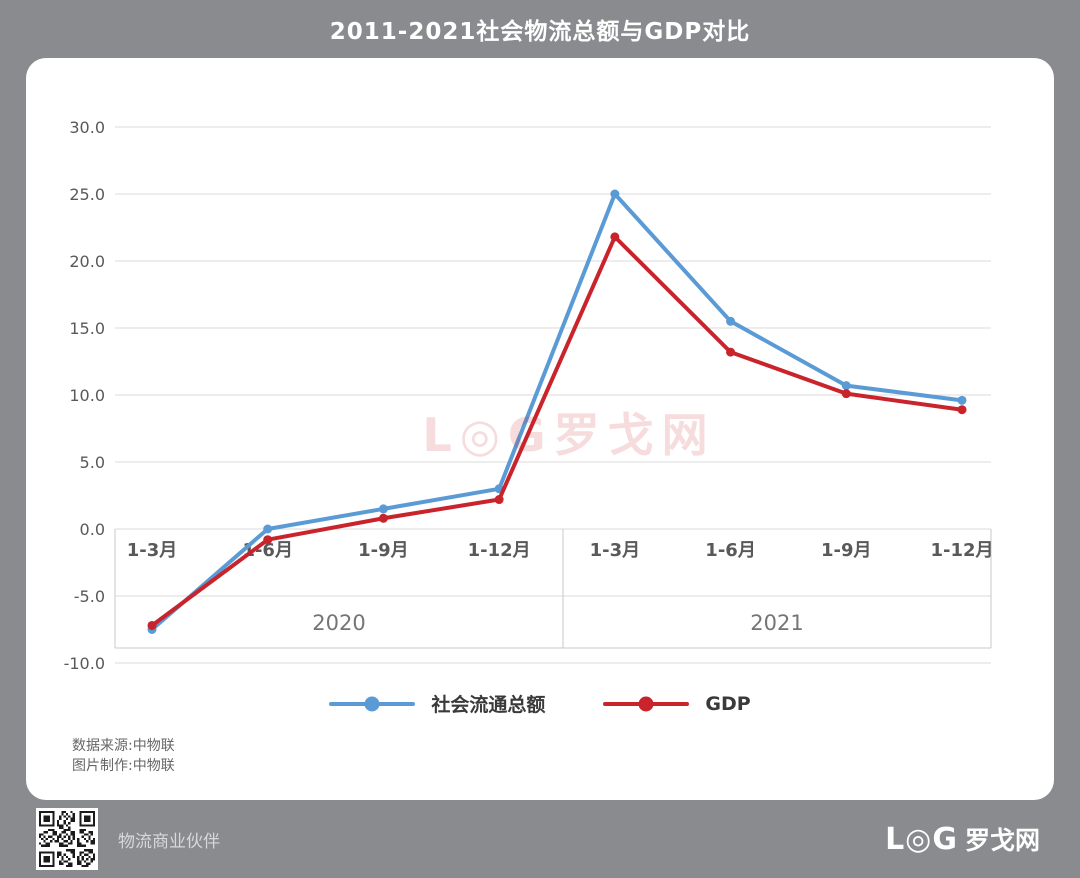  I want to click on legend-label: 社会流通总额, so click(488, 705).